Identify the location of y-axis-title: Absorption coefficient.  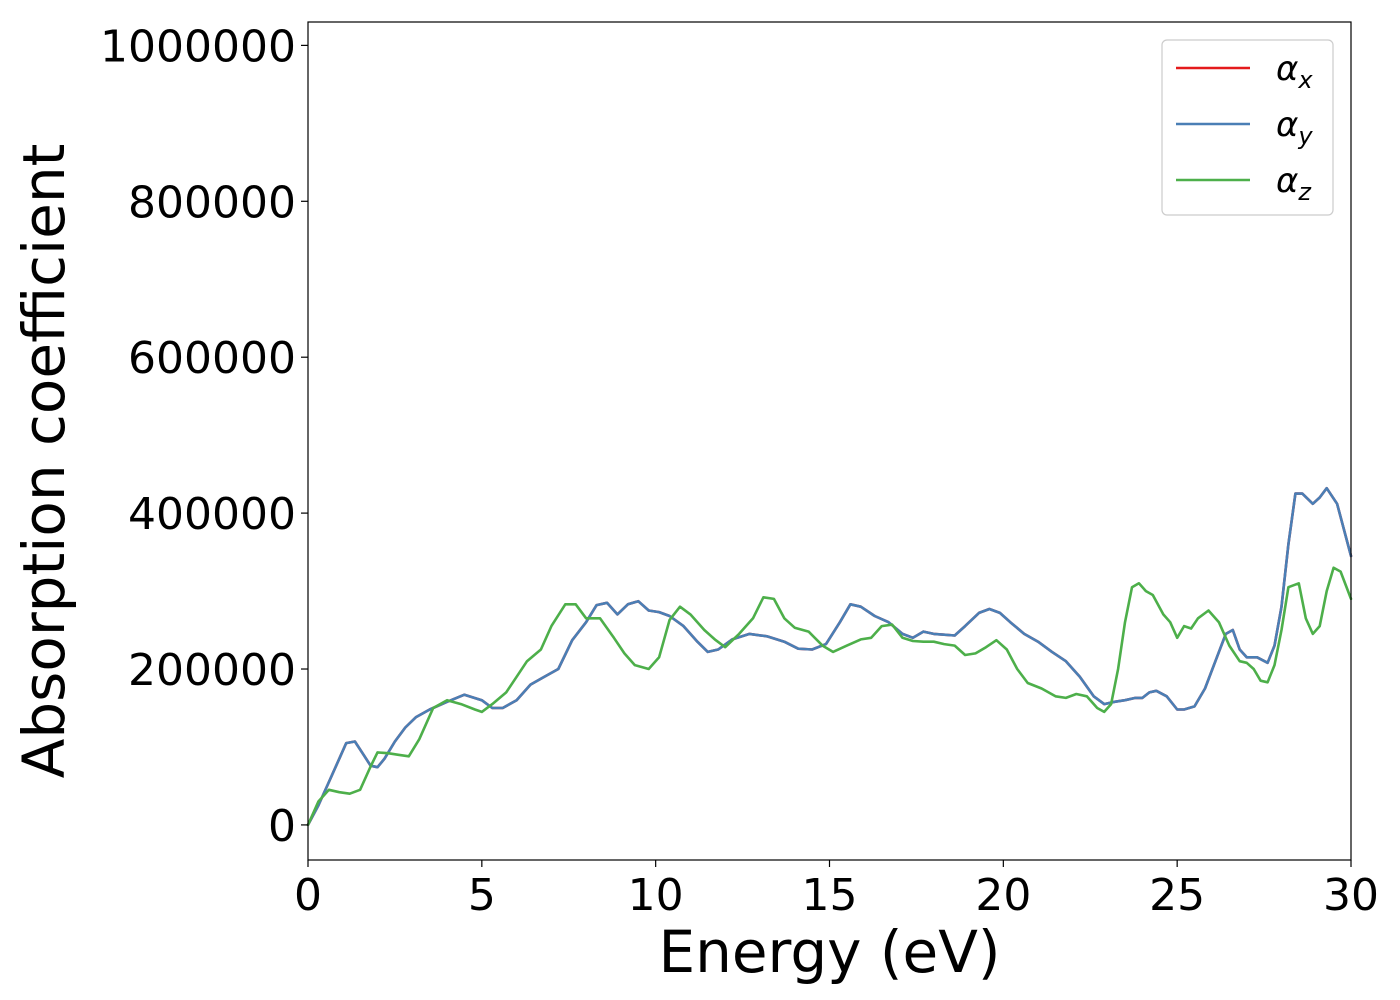
(44, 461).